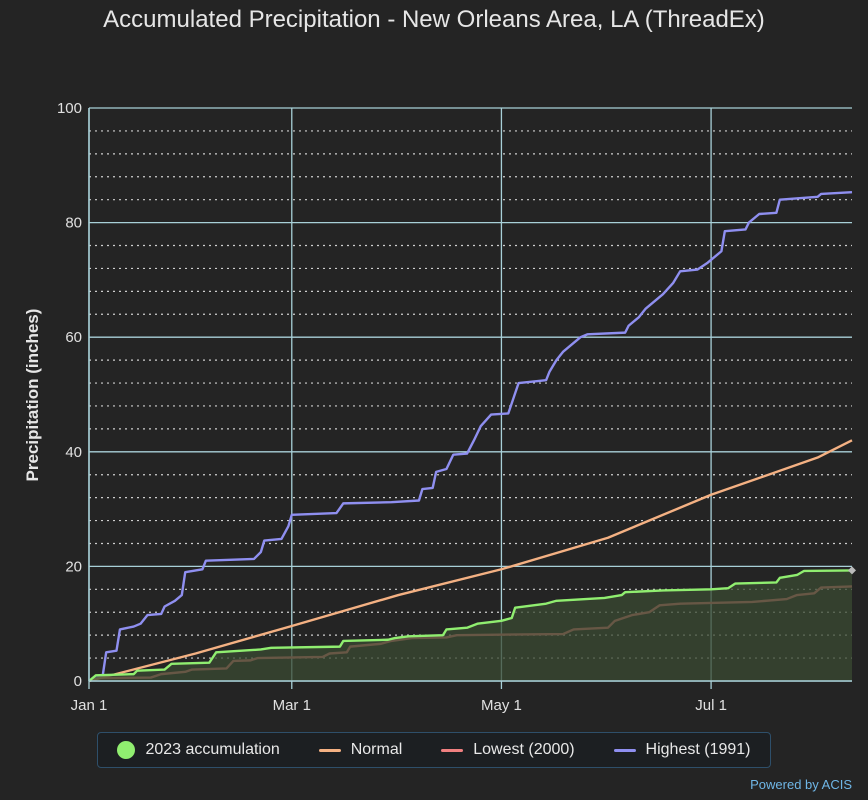 The image size is (868, 800). Describe the element at coordinates (524, 749) in the screenshot. I see `legend-label: Lowest (2000)` at that location.